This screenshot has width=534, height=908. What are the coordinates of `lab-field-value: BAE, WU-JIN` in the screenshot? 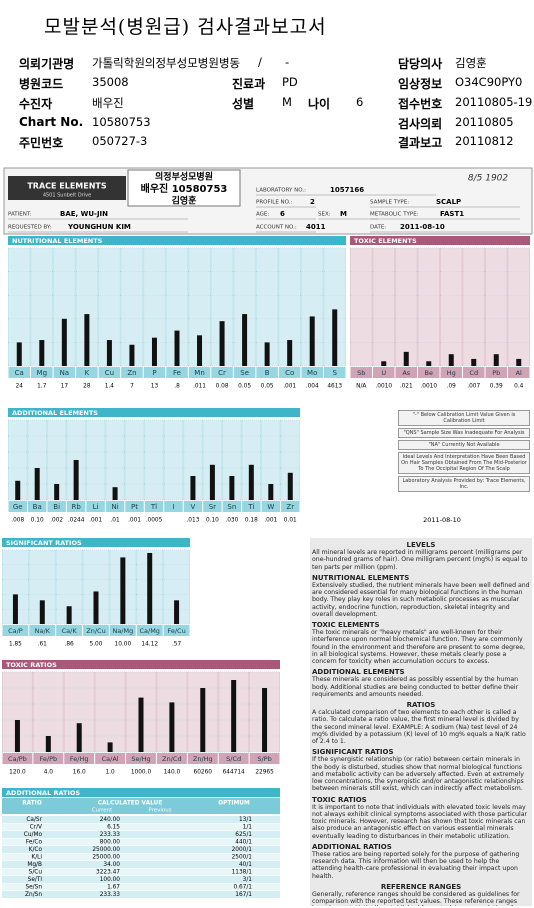 It's located at (84, 214).